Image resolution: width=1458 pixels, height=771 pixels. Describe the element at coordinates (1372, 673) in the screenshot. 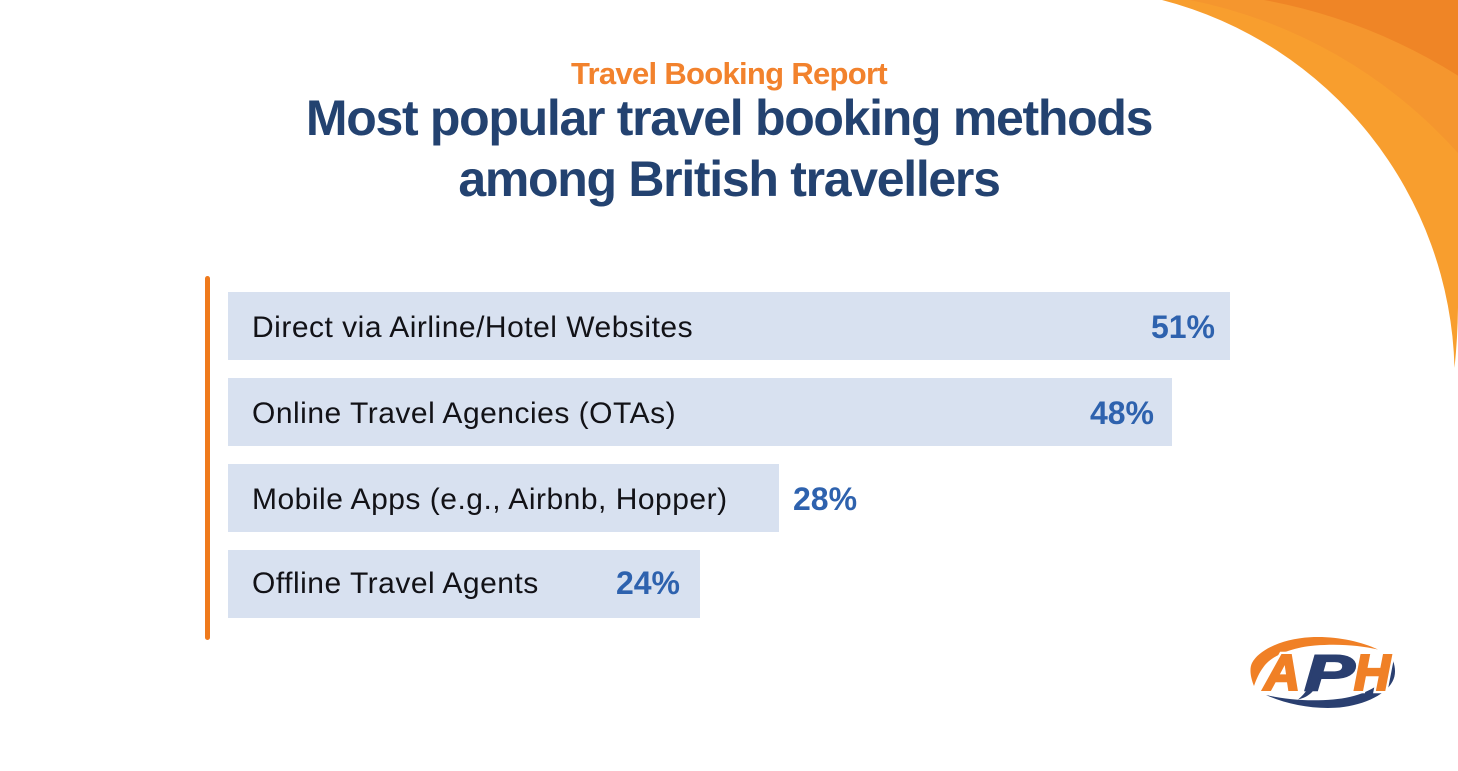

I see `svg-text: H` at that location.